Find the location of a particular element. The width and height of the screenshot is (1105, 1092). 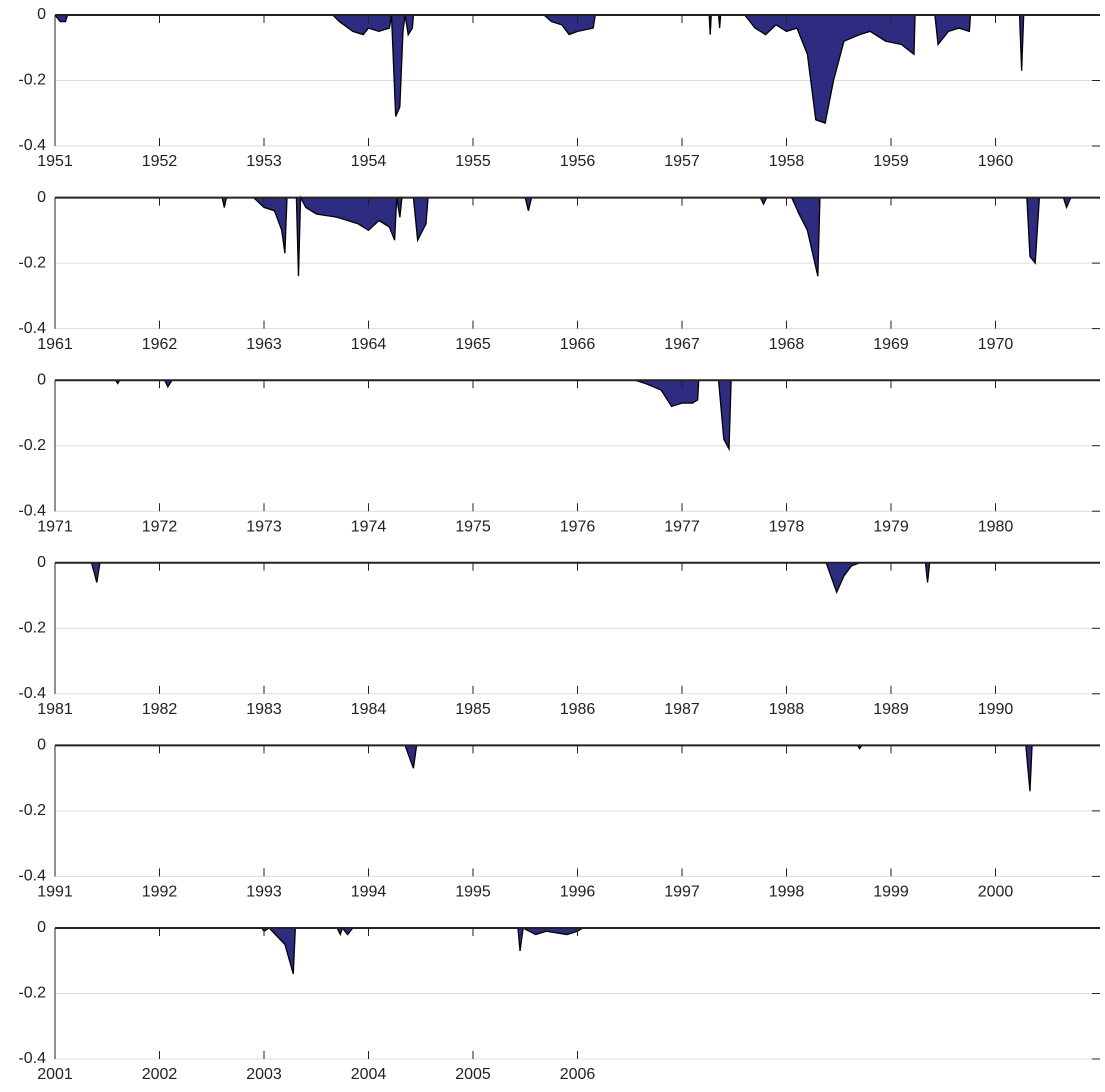

x-tick-label: 1964 is located at coordinates (369, 344).